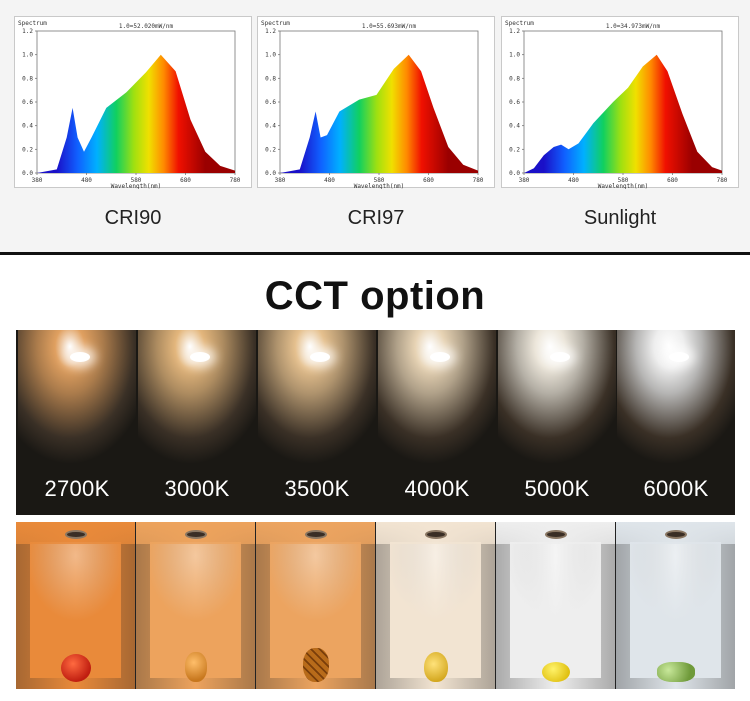  What do you see at coordinates (197, 488) in the screenshot?
I see `cct-label-3000k: 3000K` at bounding box center [197, 488].